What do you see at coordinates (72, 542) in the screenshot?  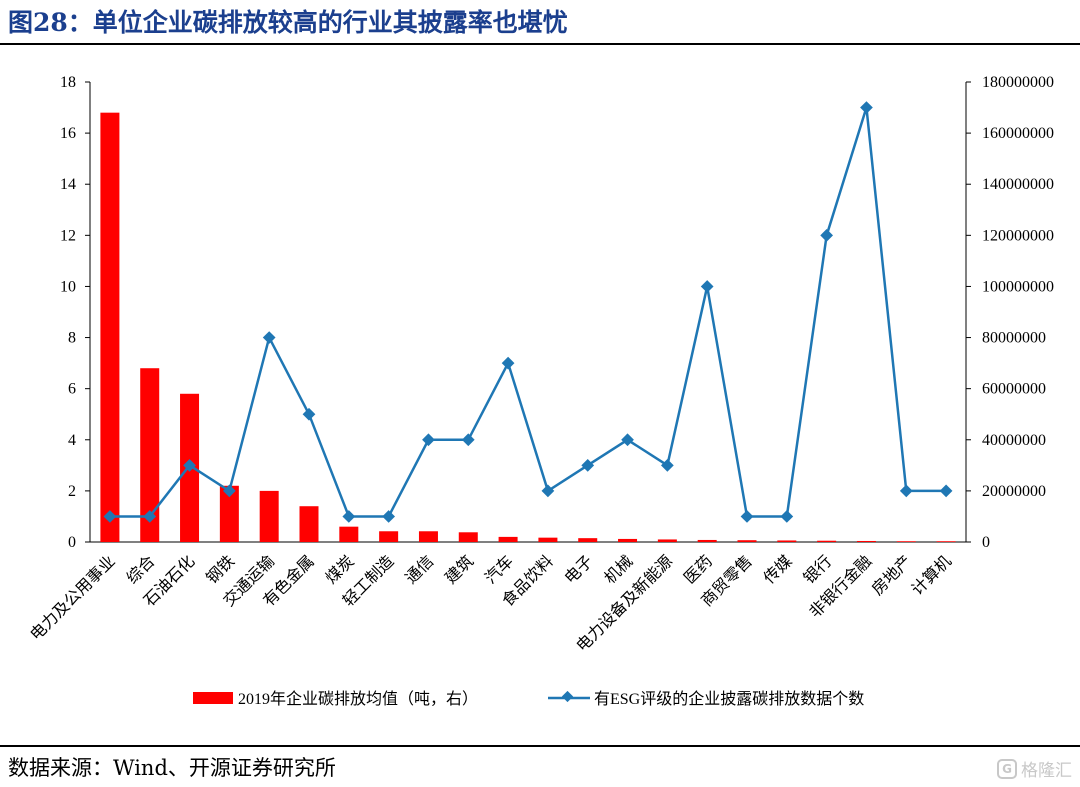 I see `y-left-tick-label: 0` at bounding box center [72, 542].